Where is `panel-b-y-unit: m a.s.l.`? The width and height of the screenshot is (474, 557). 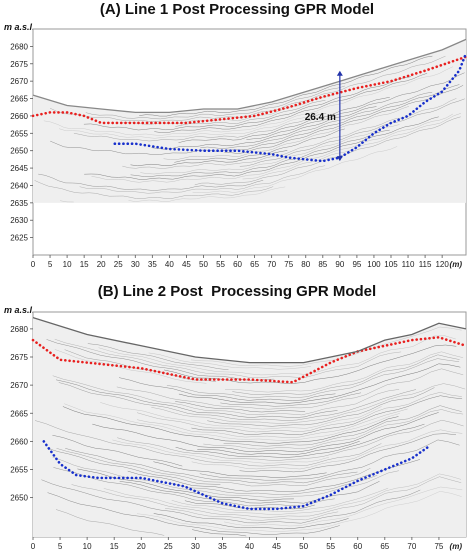 panel-b-y-unit: m a.s.l. is located at coordinates (19, 310).